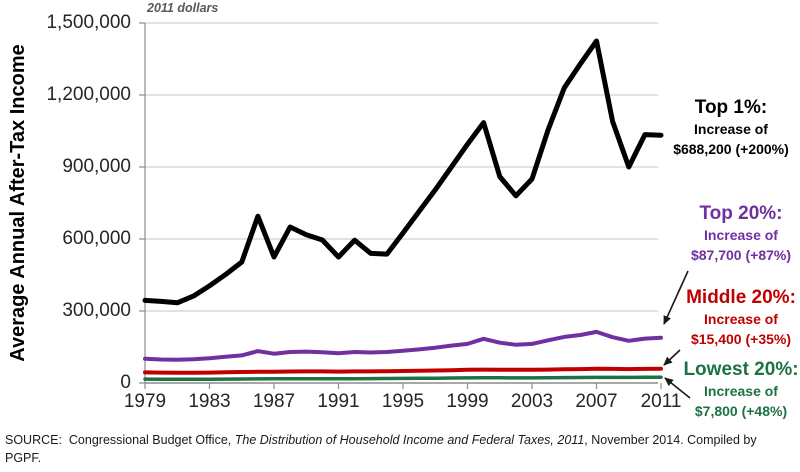  Describe the element at coordinates (741, 391) in the screenshot. I see `annotation-lowest20-line1: Increase of` at that location.